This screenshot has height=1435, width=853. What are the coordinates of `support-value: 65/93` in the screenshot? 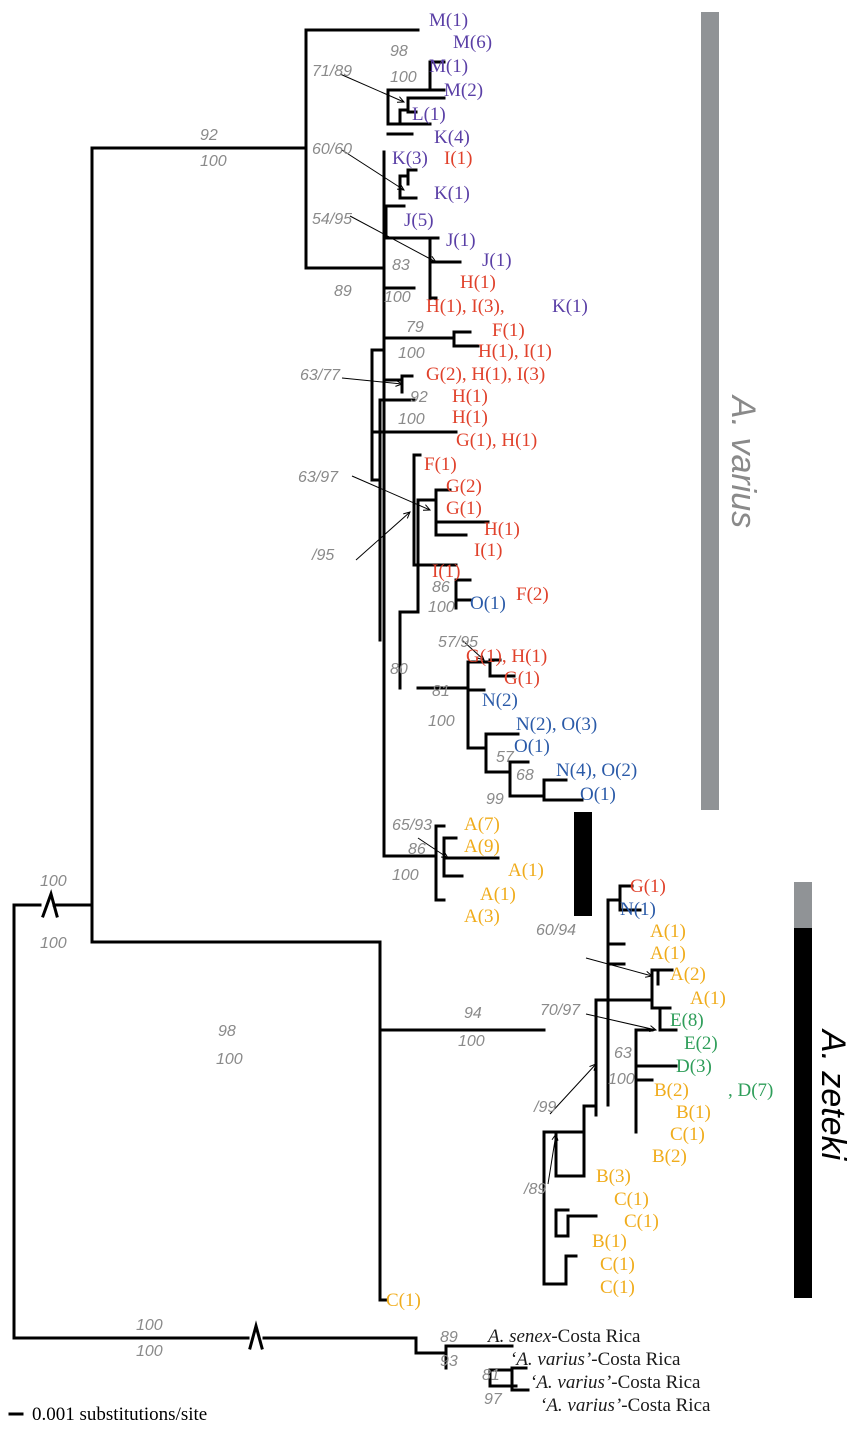 It's located at (412, 825).